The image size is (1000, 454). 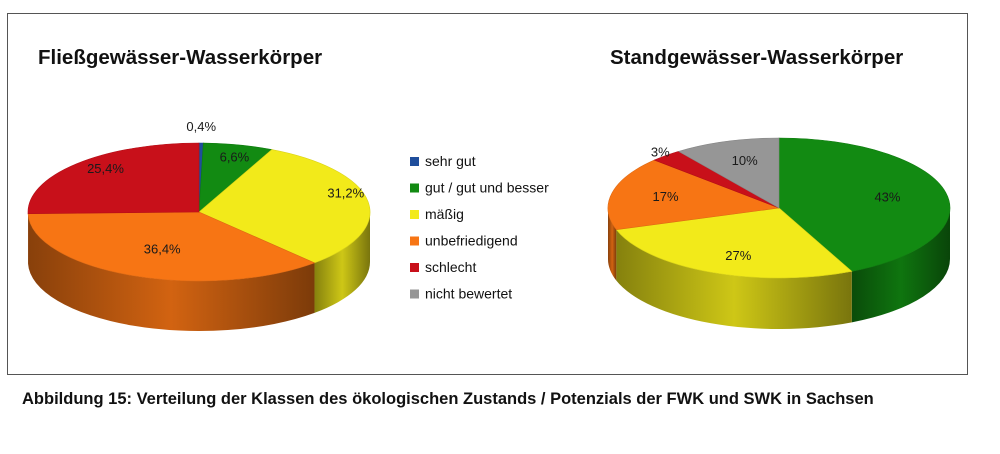 I want to click on legend-label-nicht-bewertet: nicht bewertet, so click(x=468, y=294).